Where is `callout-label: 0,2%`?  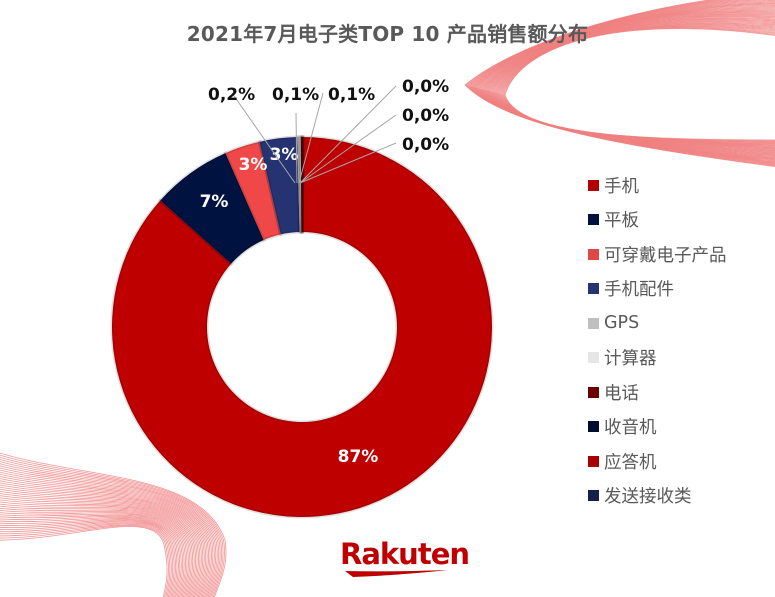
callout-label: 0,2% is located at coordinates (231, 95).